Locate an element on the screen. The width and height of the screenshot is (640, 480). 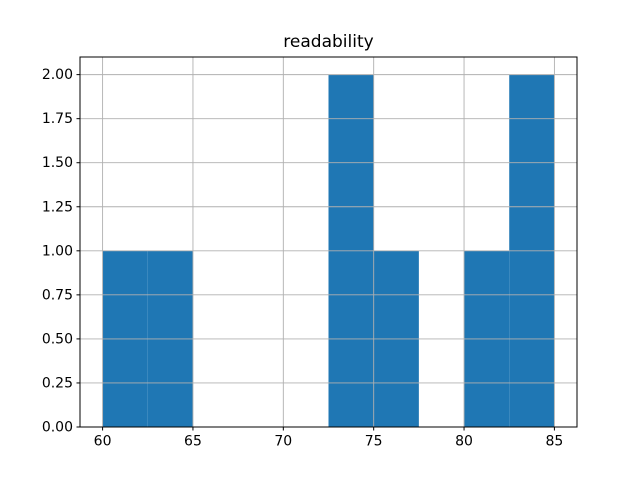
x-tick-label: 60 is located at coordinates (103, 442).